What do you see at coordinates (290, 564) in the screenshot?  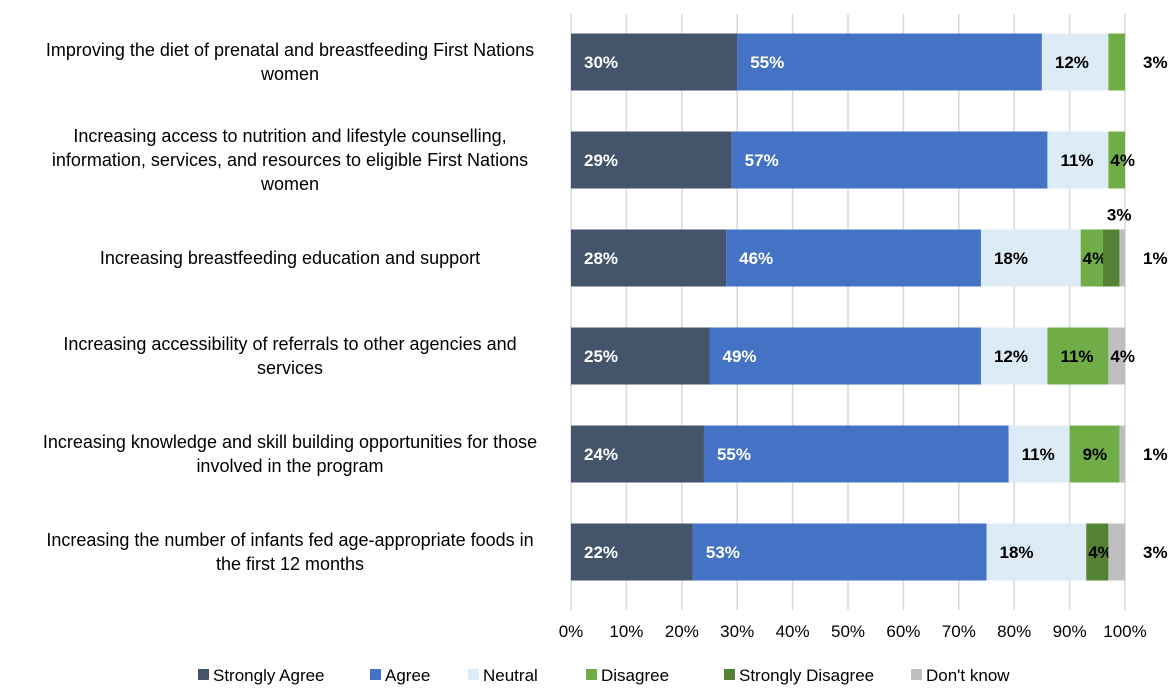 I see `category-label: the first 12 months` at bounding box center [290, 564].